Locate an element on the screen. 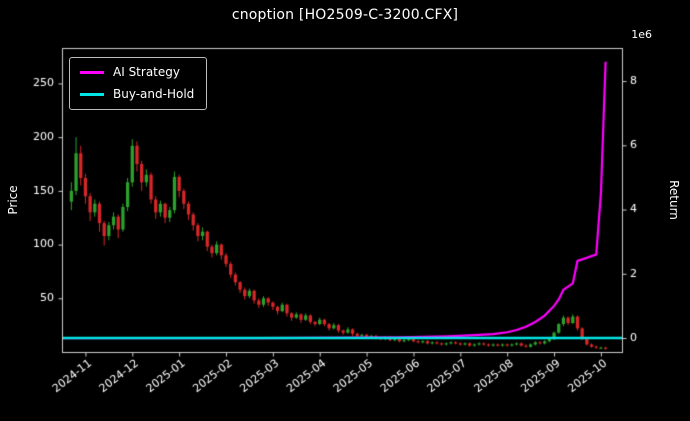 This screenshot has width=690, height=421. return-axis-label: Return is located at coordinates (674, 200).